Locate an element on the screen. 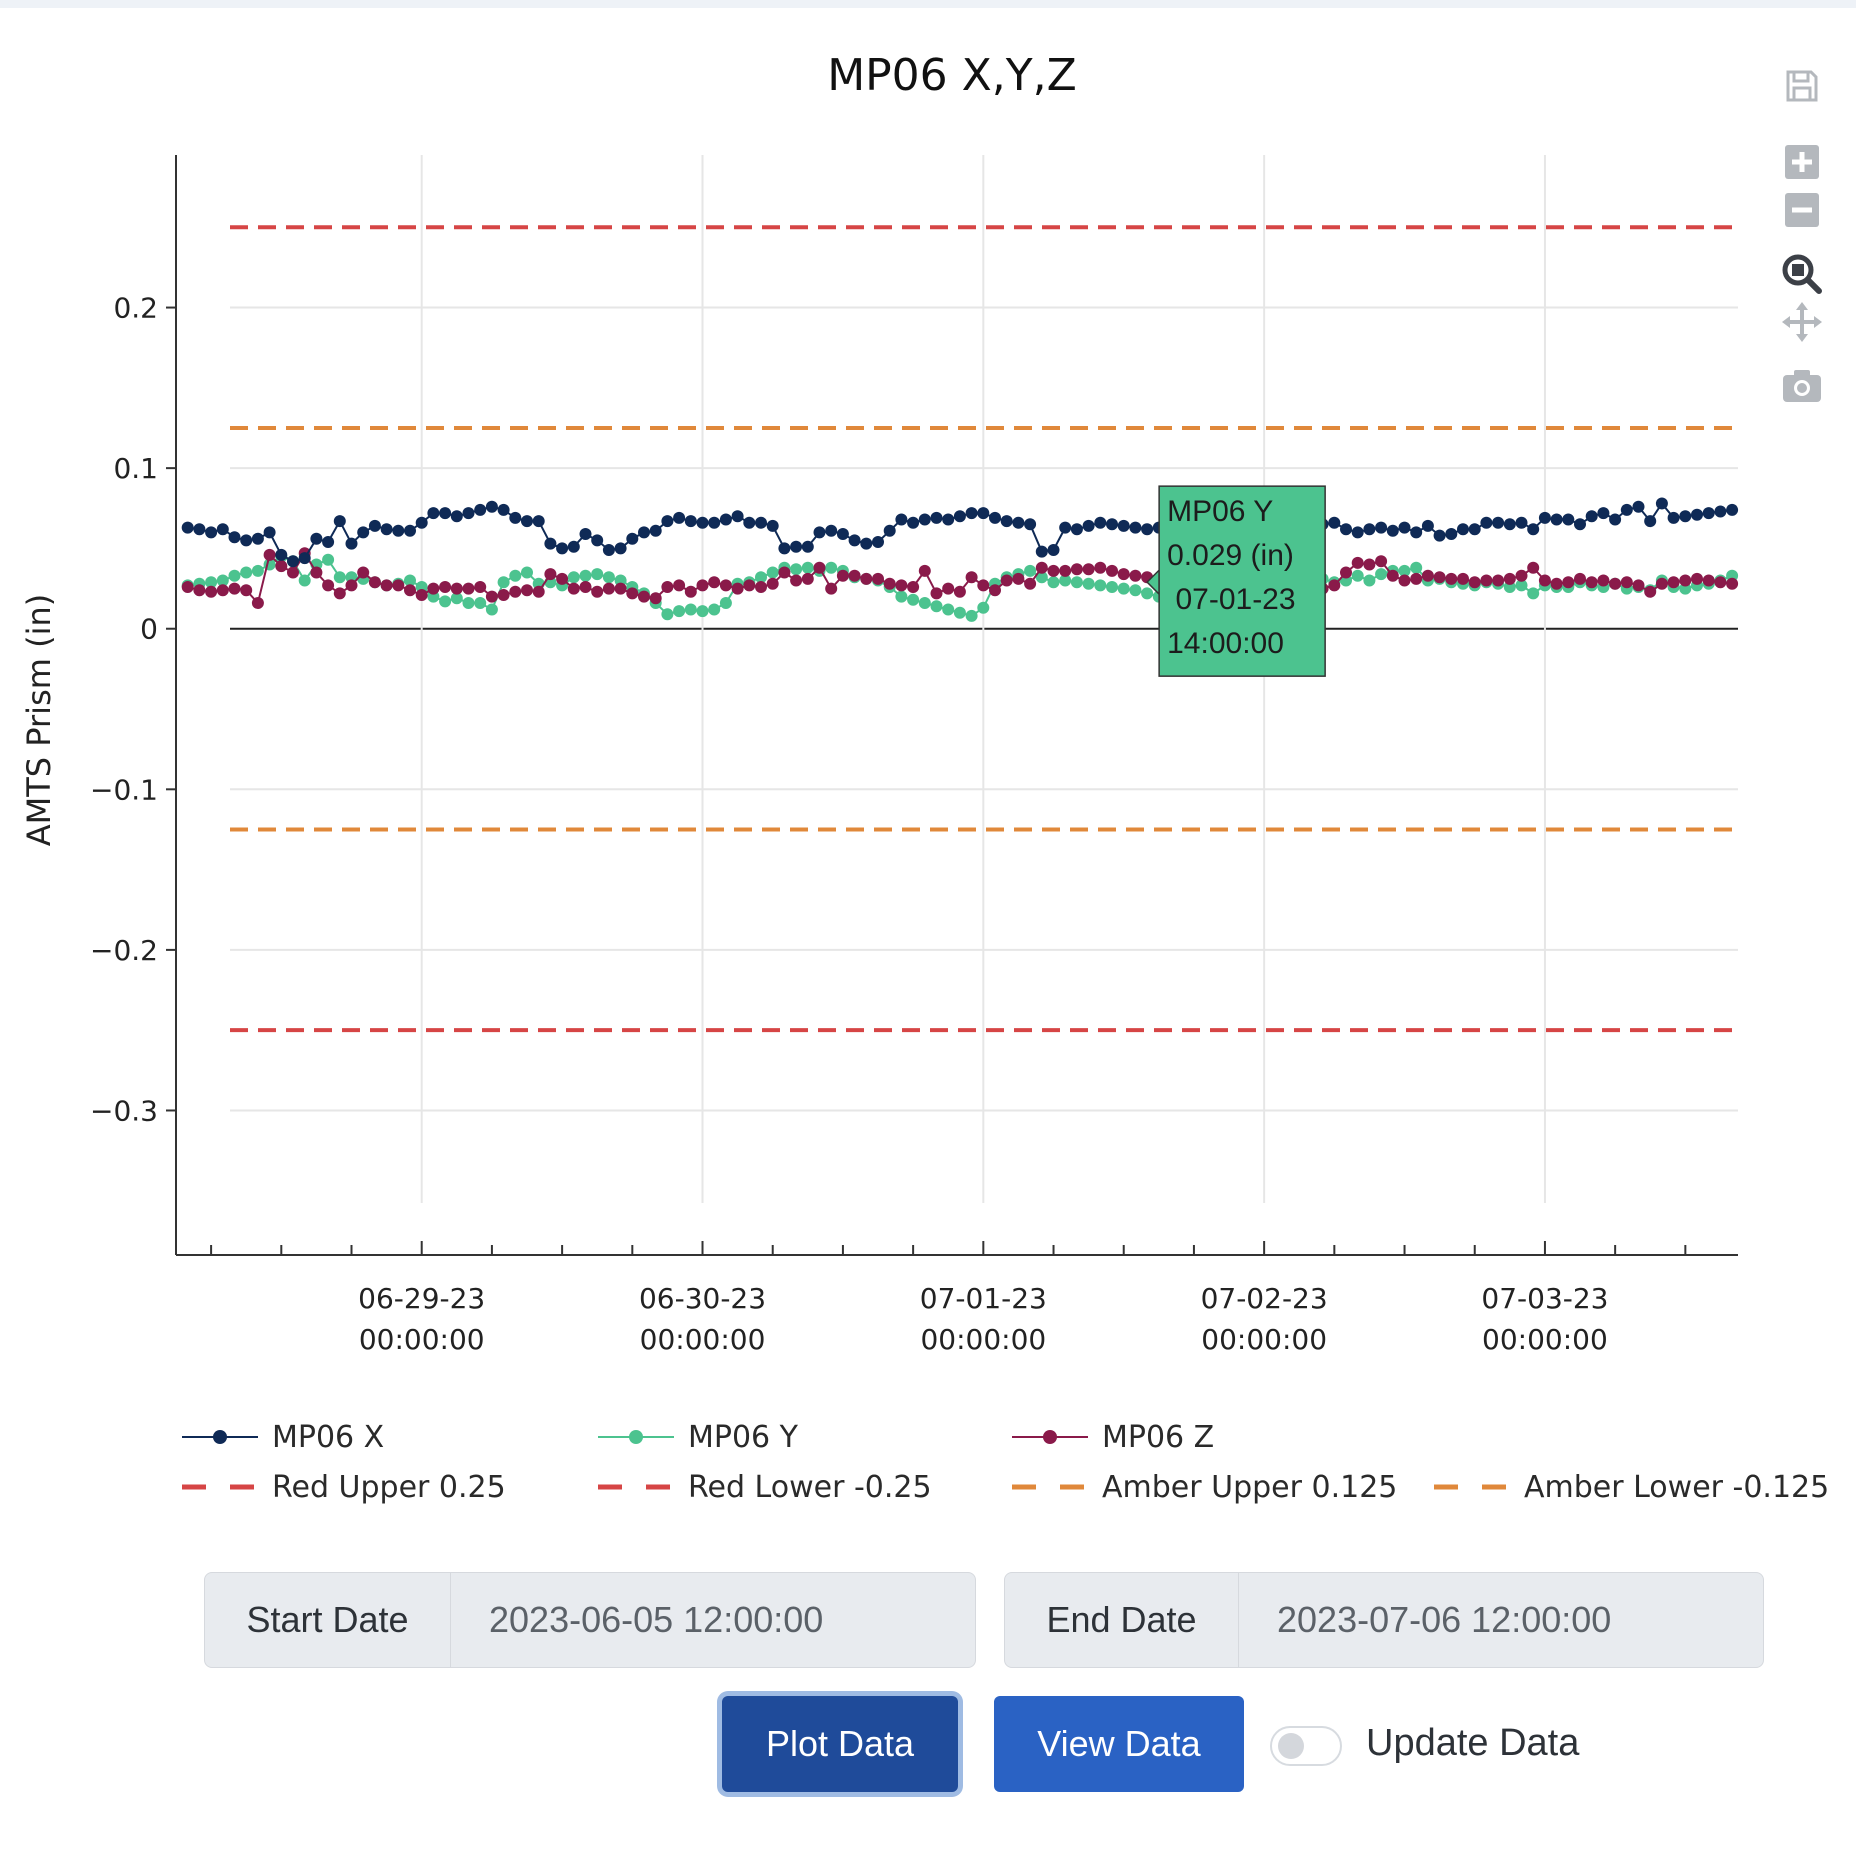  legend-item-amber-lower: Amber Lower -0.125 is located at coordinates (1630, 1487).